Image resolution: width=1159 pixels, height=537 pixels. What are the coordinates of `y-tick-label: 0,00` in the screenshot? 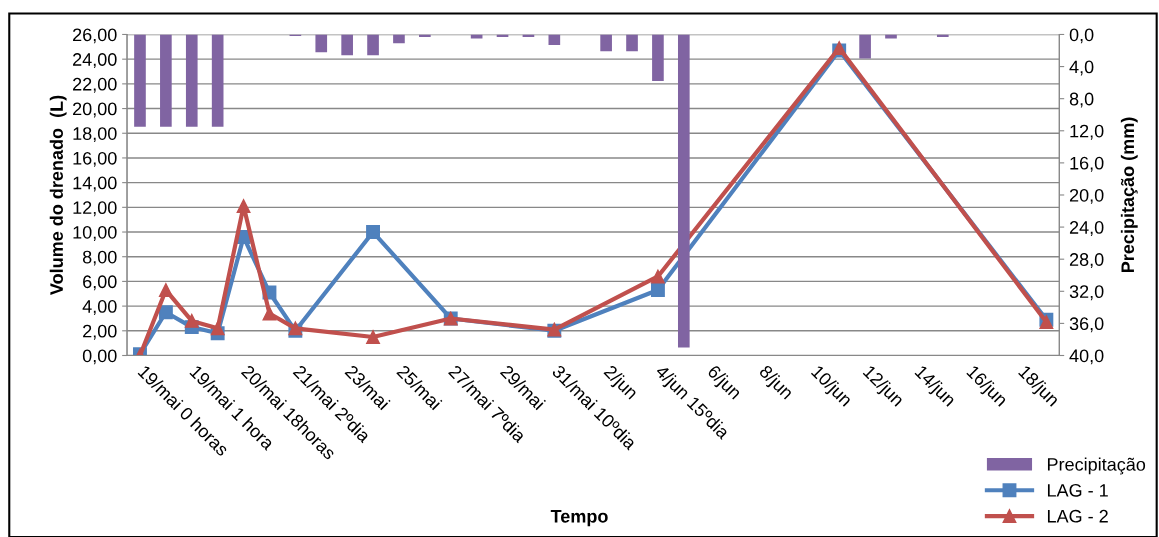 It's located at (99, 357).